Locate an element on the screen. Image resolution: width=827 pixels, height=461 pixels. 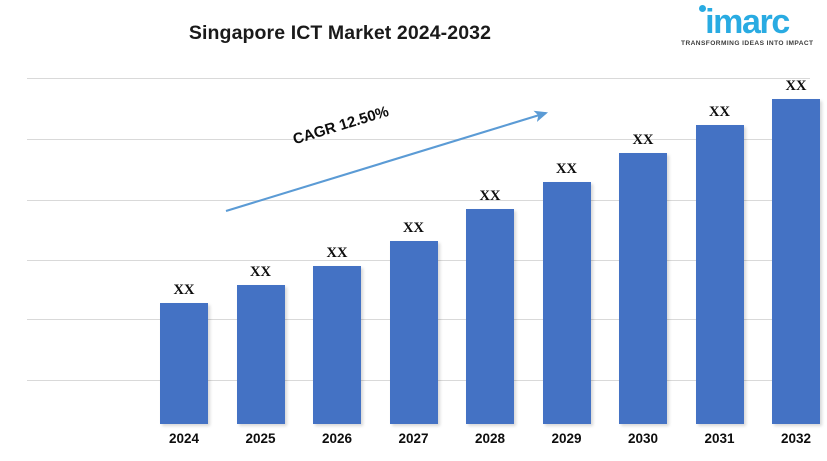
imarc-wordmark: imarc is located at coordinates (747, 22).